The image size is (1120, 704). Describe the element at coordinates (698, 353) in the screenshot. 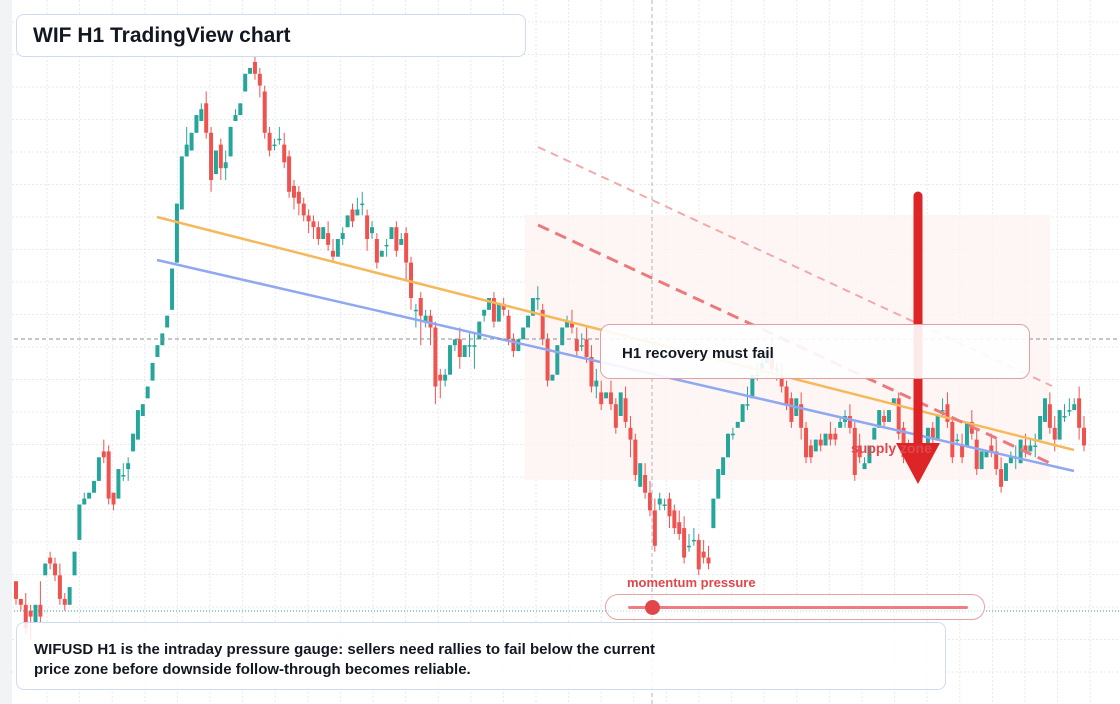

I see `callout-text: H1 recovery must fail` at that location.